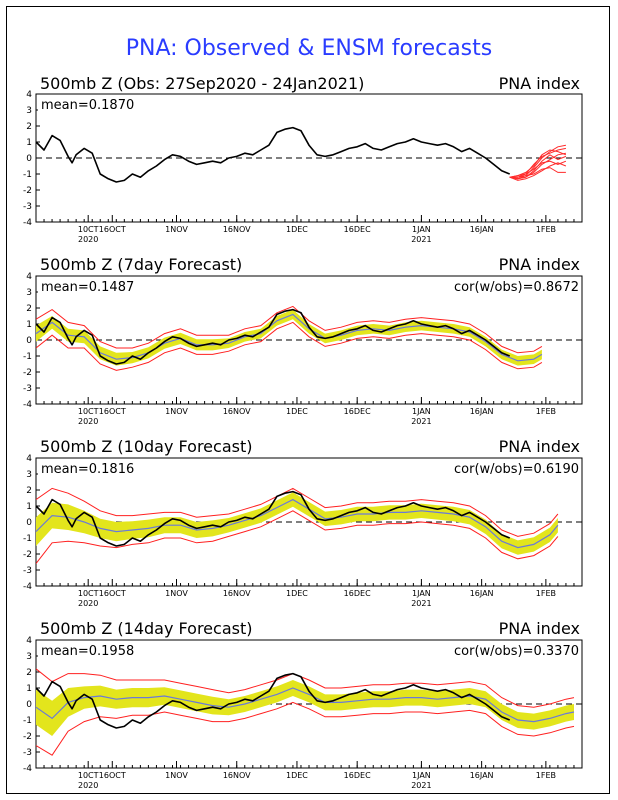 Image resolution: width=618 pixels, height=800 pixels. What do you see at coordinates (146, 446) in the screenshot?
I see `panel-title-3: 500mb Z (10day Forecast)` at bounding box center [146, 446].